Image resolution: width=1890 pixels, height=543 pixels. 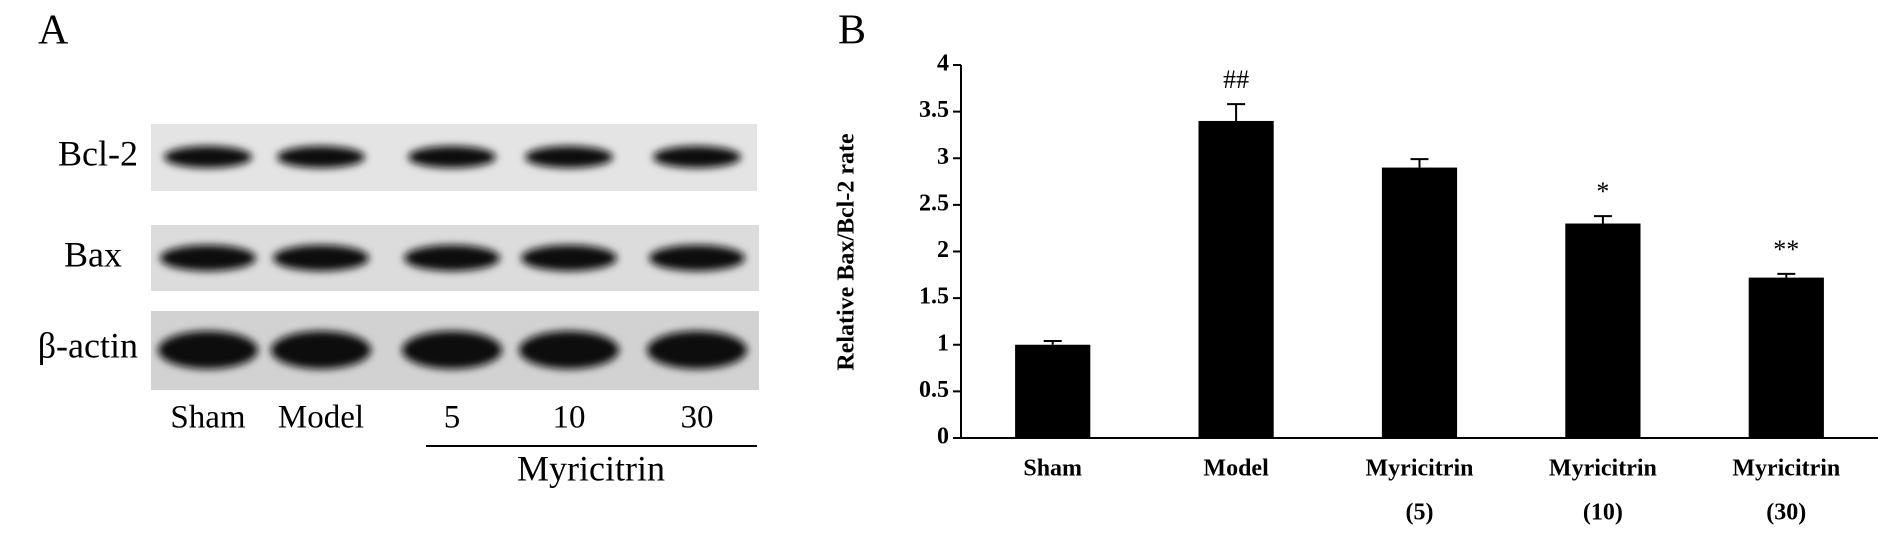 What do you see at coordinates (934, 203) in the screenshot?
I see `y-tick-label: 2.5` at bounding box center [934, 203].